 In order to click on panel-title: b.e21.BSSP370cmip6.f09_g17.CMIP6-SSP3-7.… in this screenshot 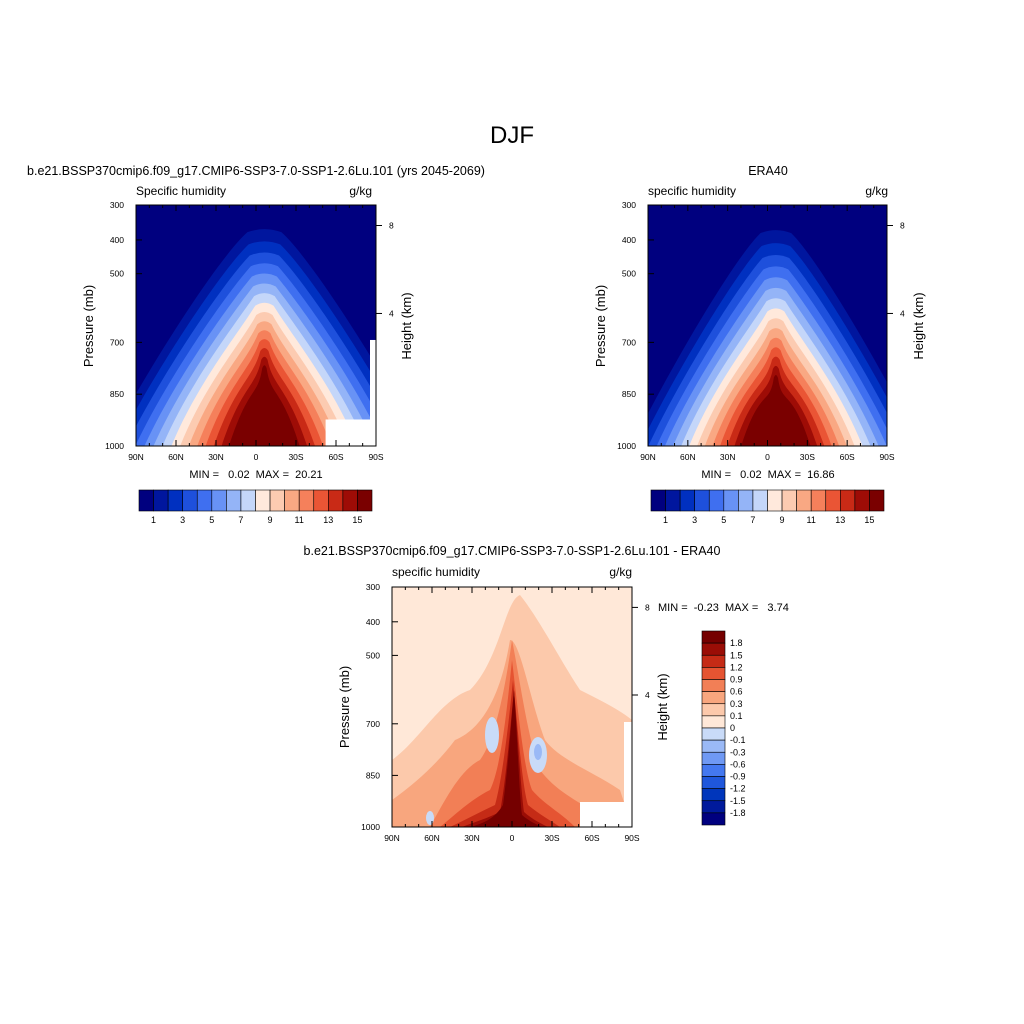, I will do `click(512, 551)`.